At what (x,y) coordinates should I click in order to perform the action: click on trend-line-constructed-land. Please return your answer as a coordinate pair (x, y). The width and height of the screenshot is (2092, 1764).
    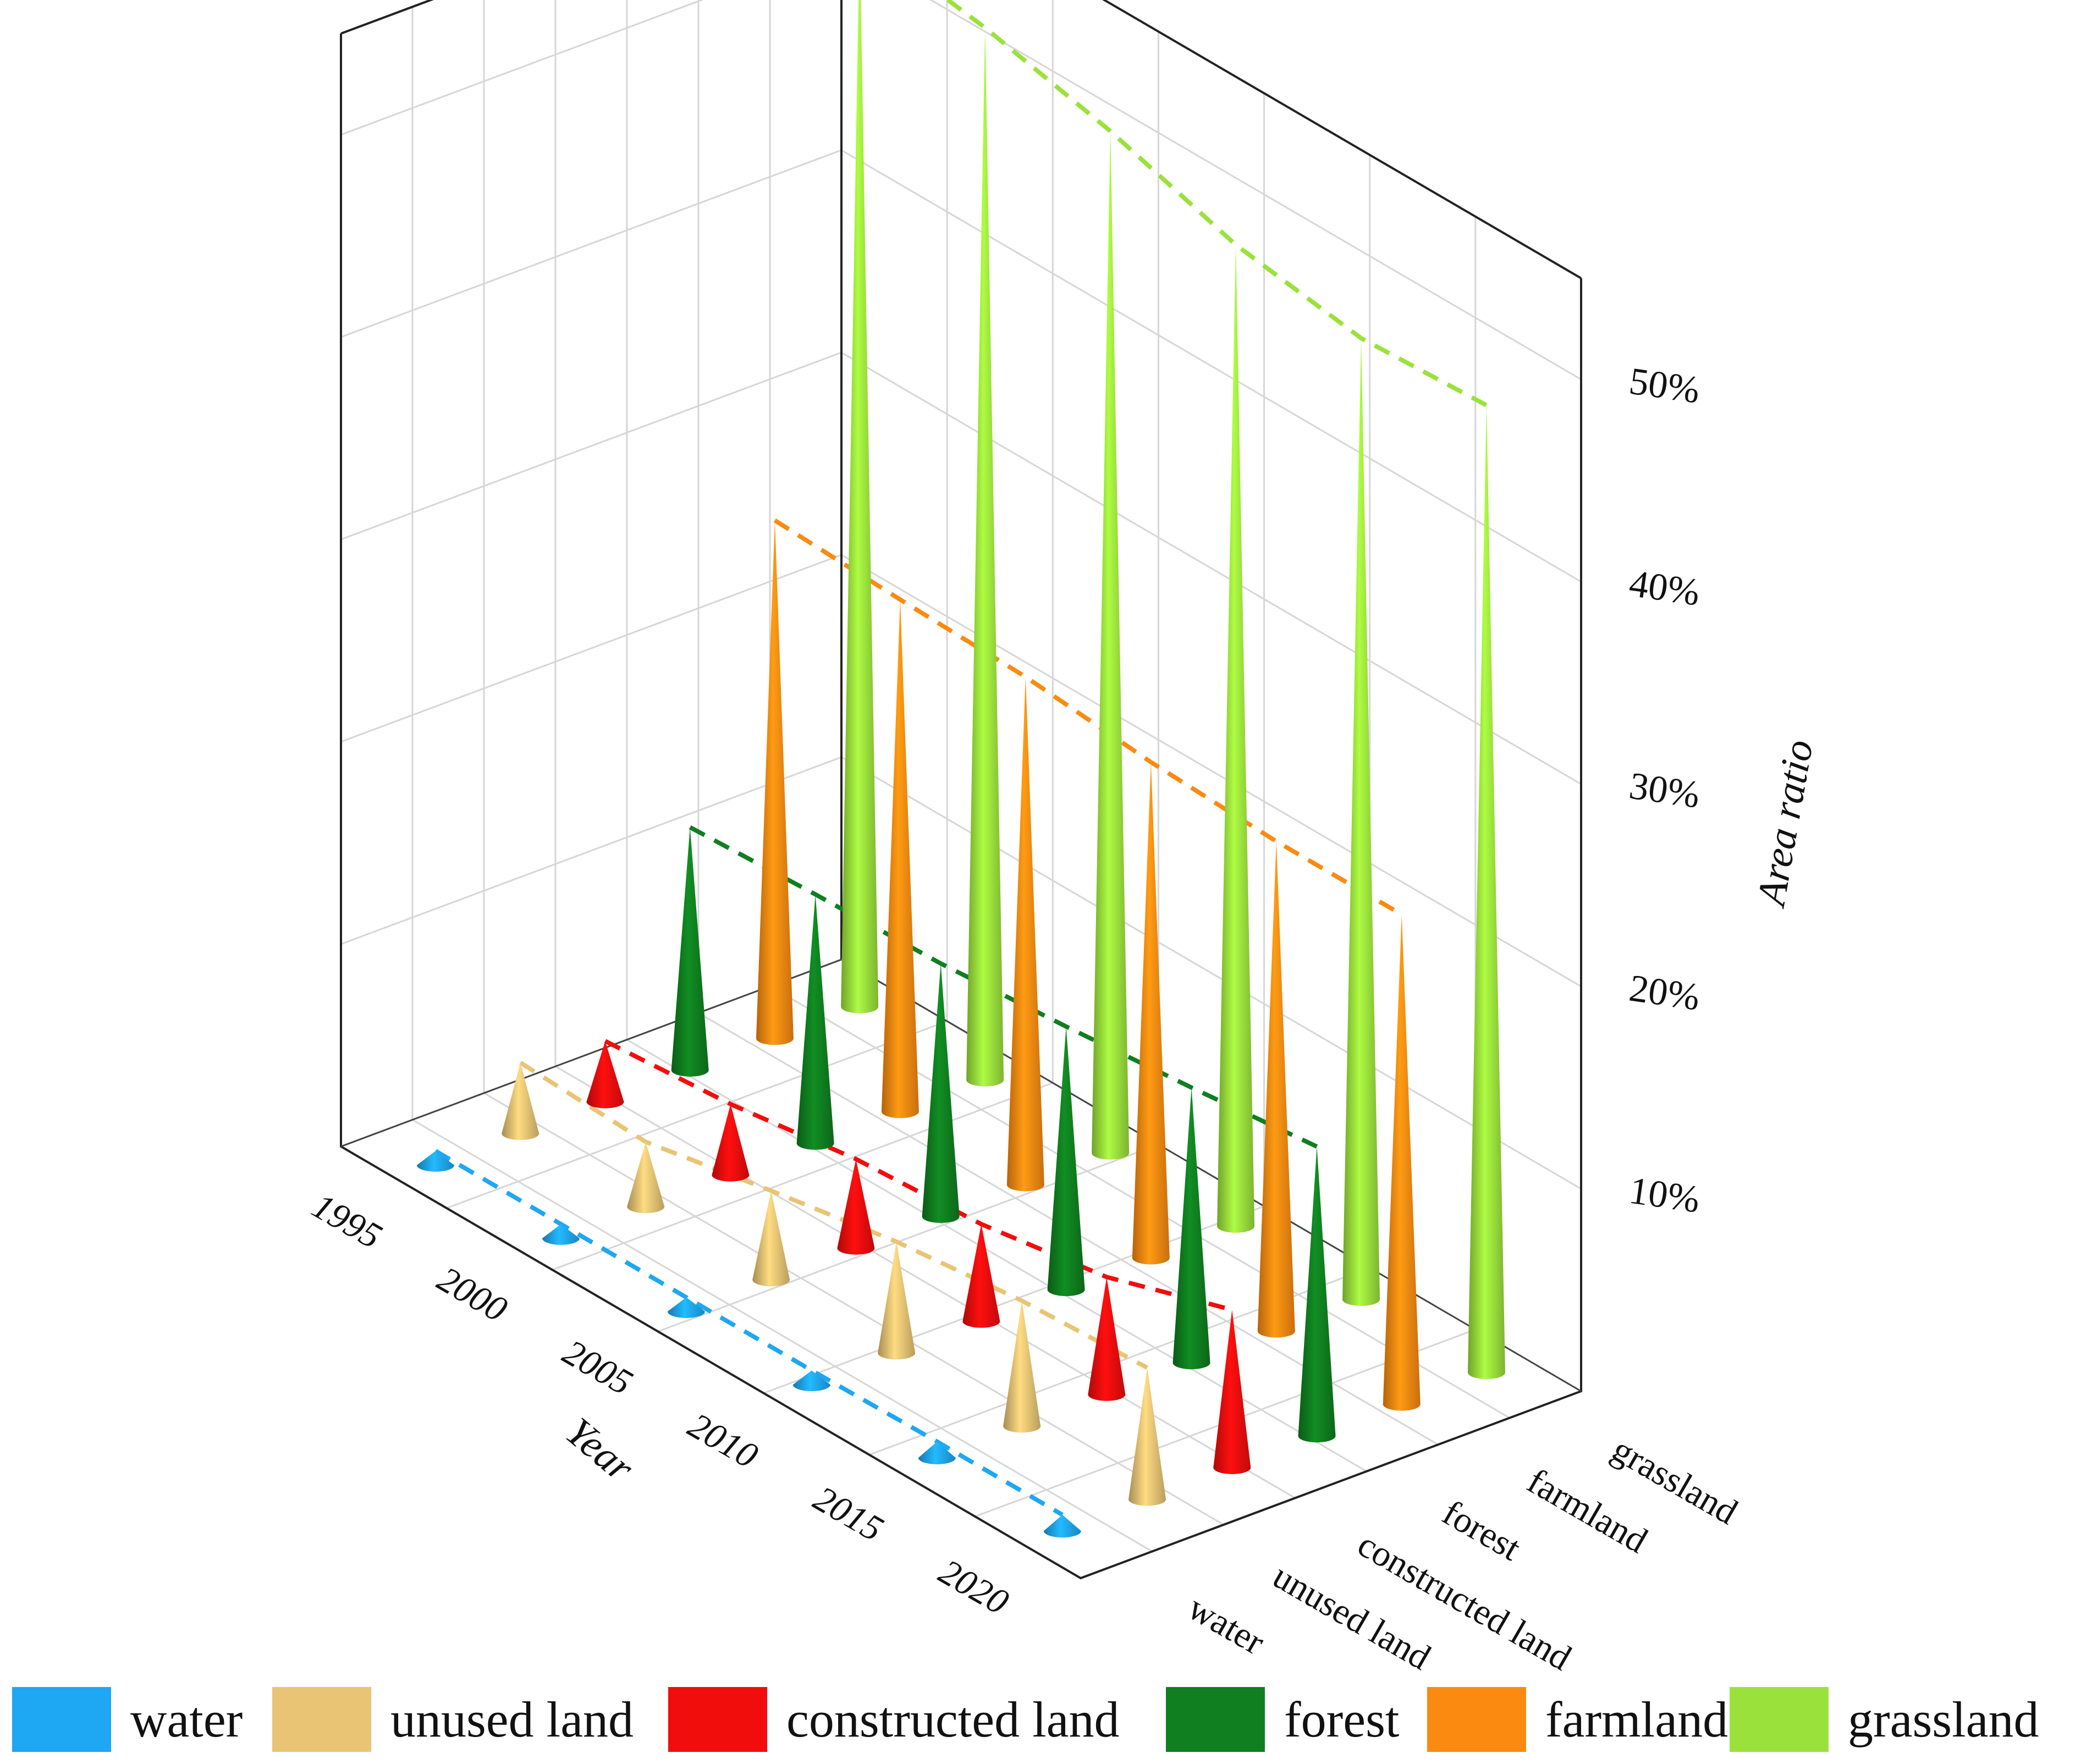
    Looking at the image, I should click on (919, 1175).